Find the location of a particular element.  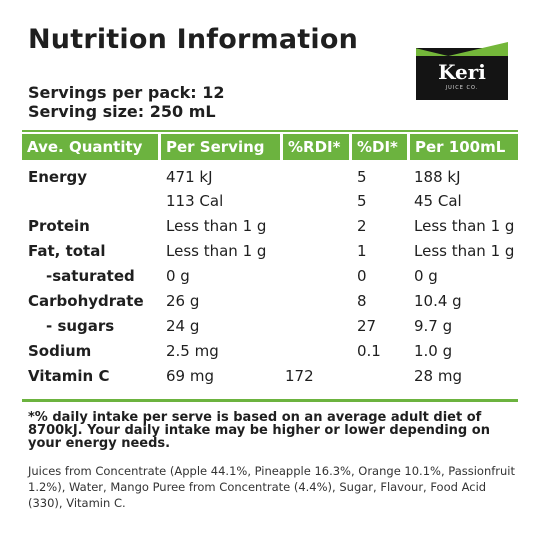

table-row: Vitamin C 69 mg 172 28 mg is located at coordinates (269, 376).